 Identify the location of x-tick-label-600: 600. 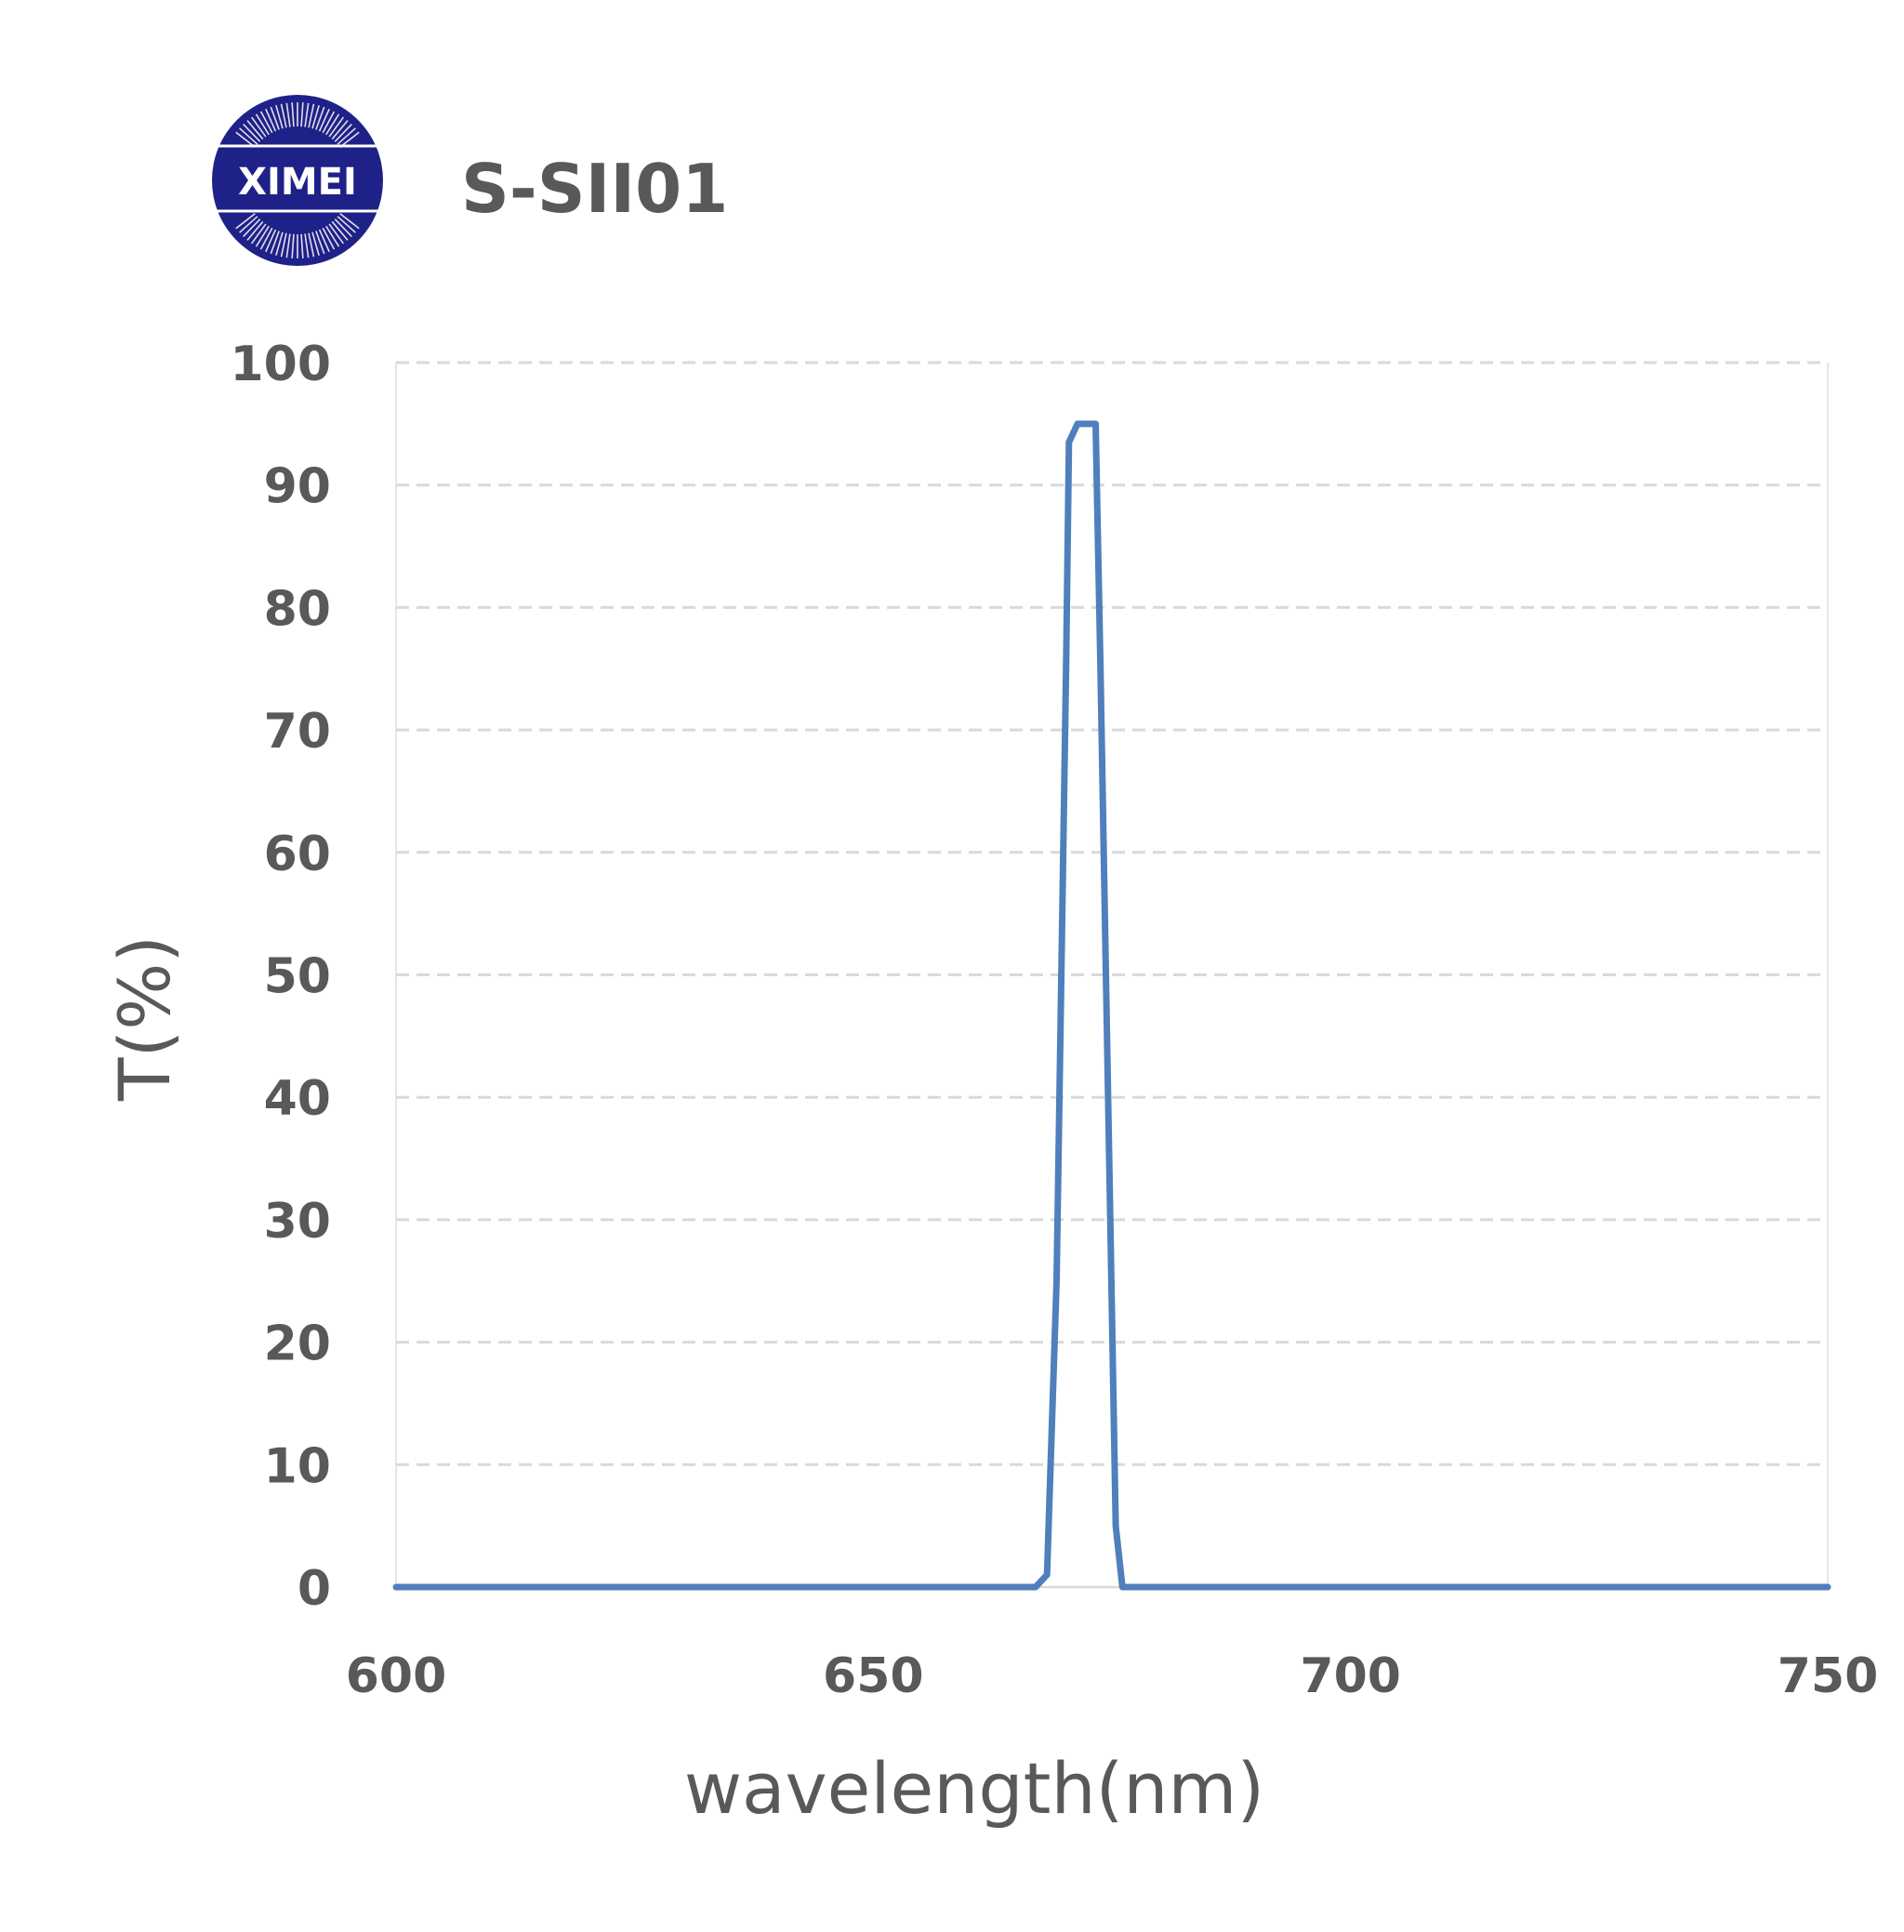
(396, 1676).